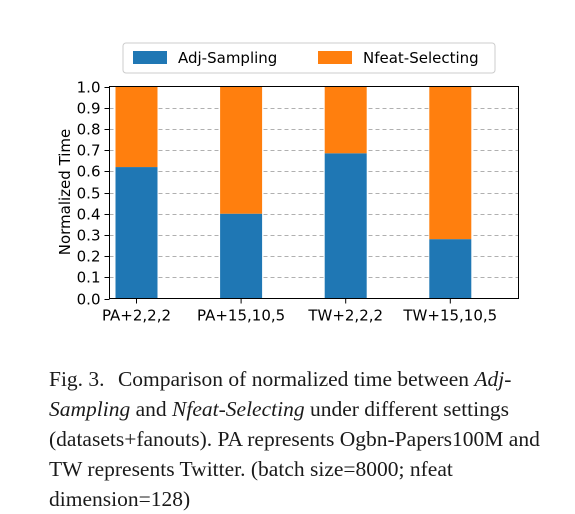 The height and width of the screenshot is (514, 575). Describe the element at coordinates (89, 278) in the screenshot. I see `y-tick-label: 0.1` at that location.